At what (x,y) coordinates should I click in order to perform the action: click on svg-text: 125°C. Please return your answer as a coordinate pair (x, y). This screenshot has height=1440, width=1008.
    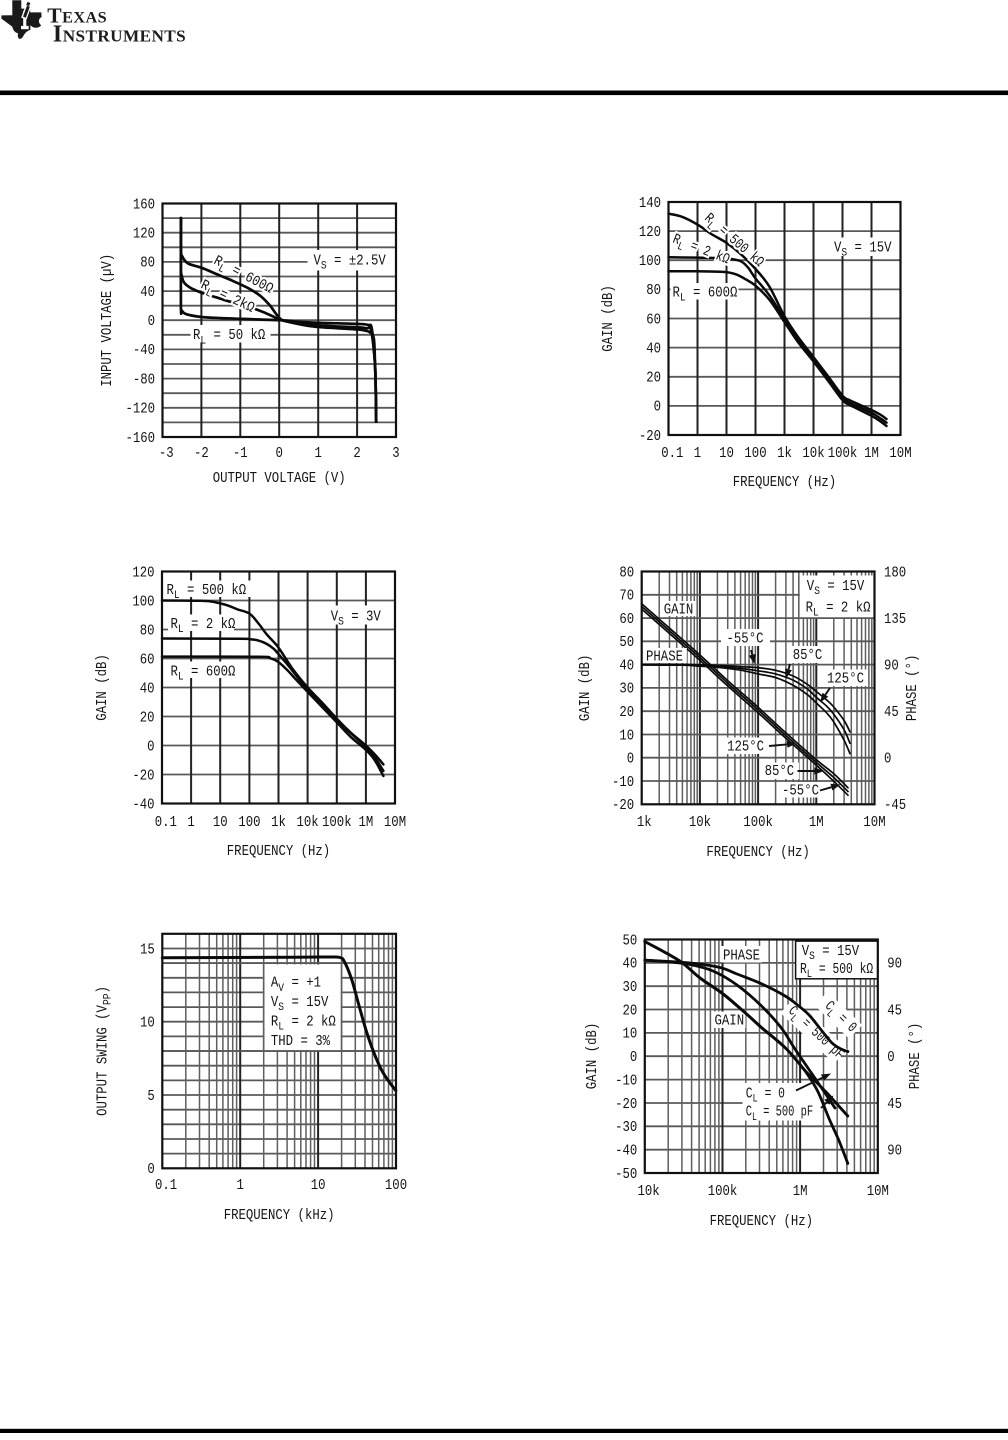
    Looking at the image, I should click on (745, 748).